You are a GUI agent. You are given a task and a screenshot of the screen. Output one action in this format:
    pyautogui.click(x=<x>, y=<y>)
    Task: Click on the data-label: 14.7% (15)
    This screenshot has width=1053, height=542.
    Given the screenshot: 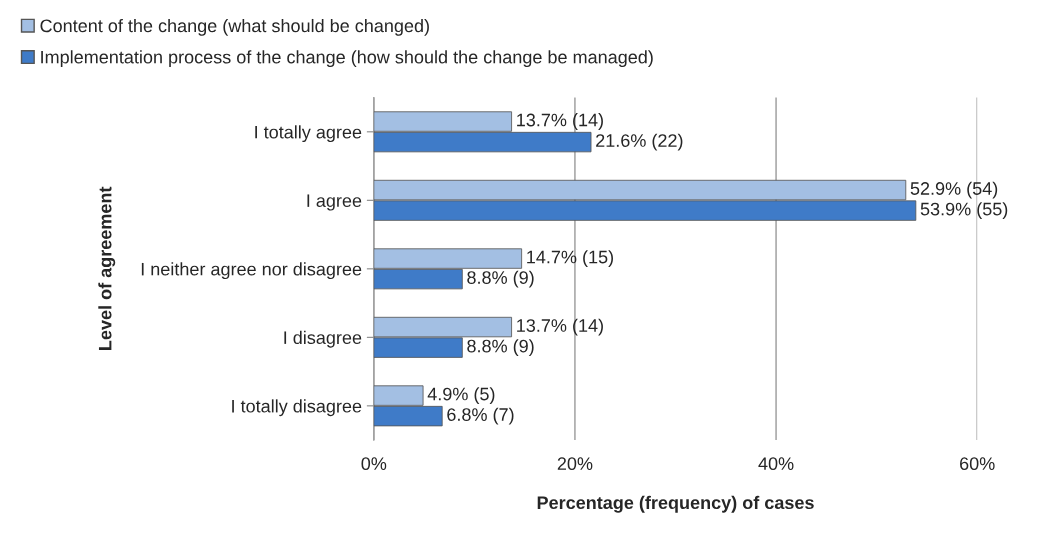 What is the action you would take?
    pyautogui.click(x=570, y=258)
    